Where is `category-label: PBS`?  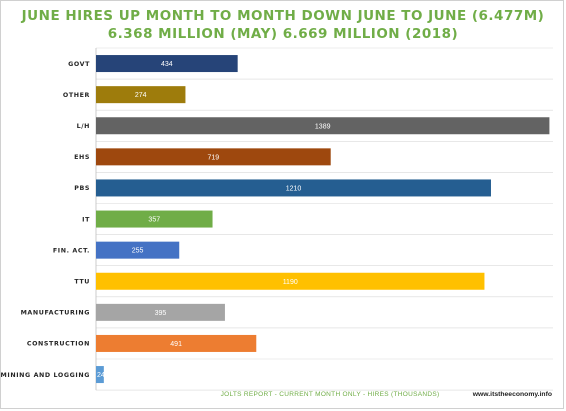 category-label: PBS is located at coordinates (82, 188).